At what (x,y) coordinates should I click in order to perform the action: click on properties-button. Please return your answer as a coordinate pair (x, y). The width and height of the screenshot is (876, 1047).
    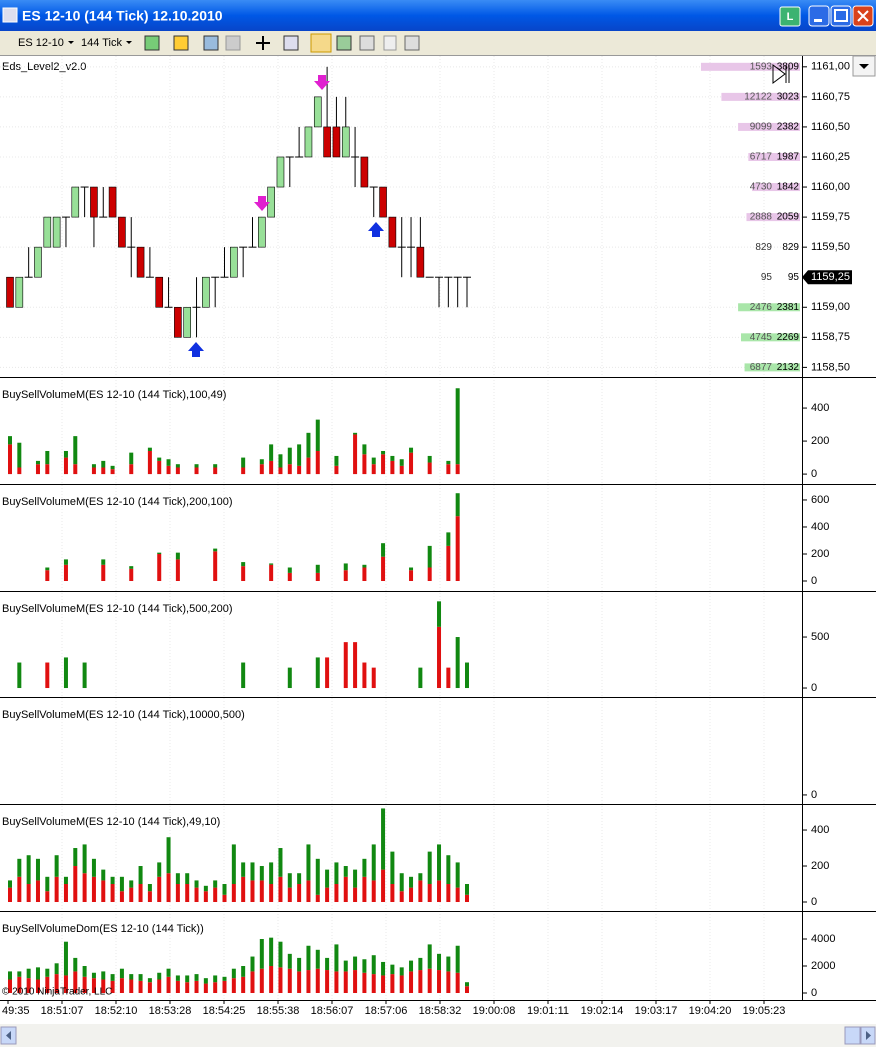
    Looking at the image, I should click on (412, 43).